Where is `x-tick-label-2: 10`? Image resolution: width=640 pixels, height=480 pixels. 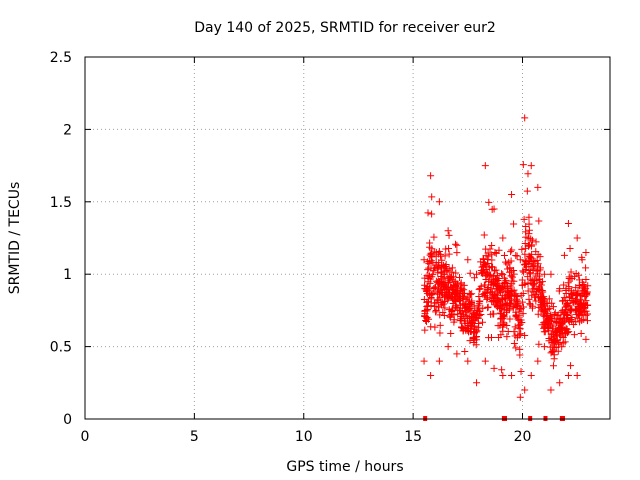
x-tick-label-2: 10 is located at coordinates (304, 437).